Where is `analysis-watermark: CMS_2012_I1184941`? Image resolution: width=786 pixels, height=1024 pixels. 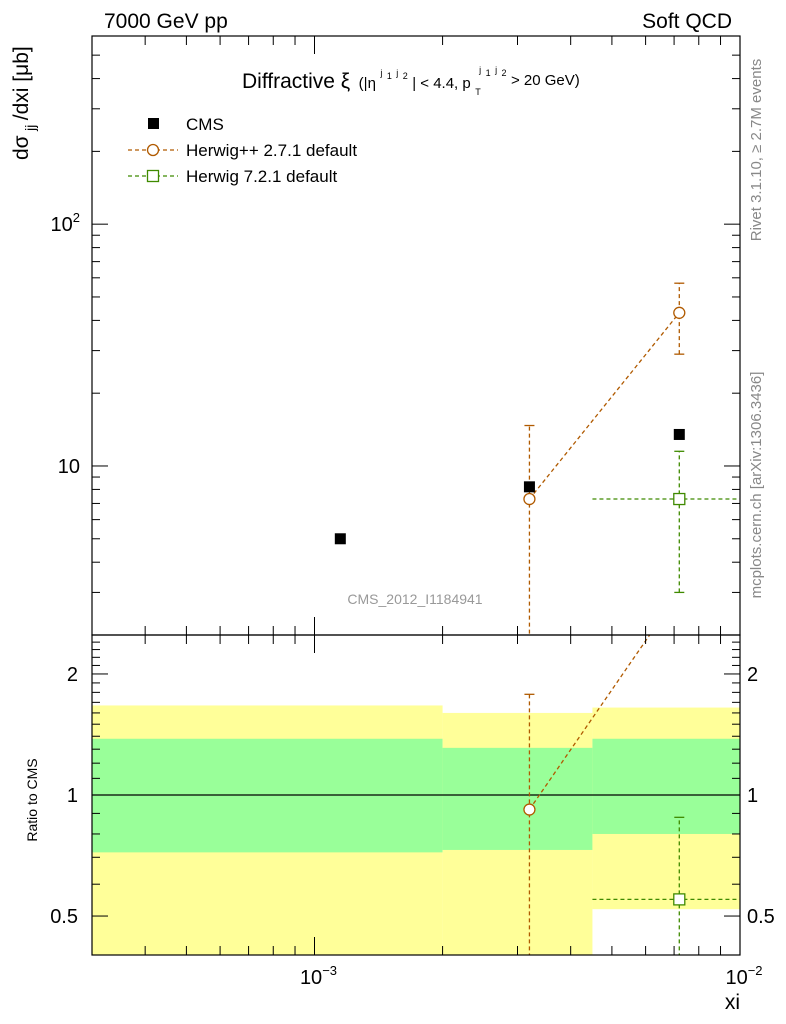 analysis-watermark: CMS_2012_I1184941 is located at coordinates (414, 599).